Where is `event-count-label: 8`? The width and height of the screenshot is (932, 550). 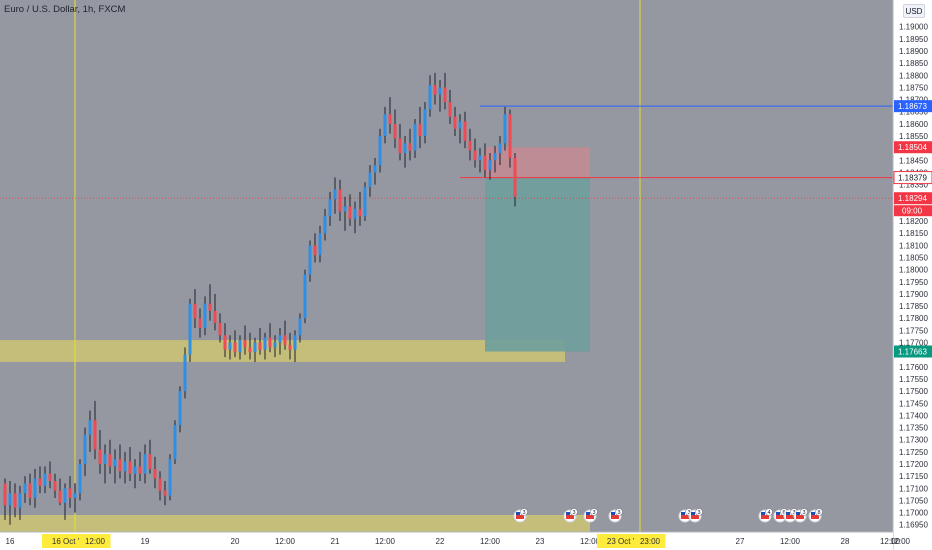 event-count-label: 8 is located at coordinates (818, 513).